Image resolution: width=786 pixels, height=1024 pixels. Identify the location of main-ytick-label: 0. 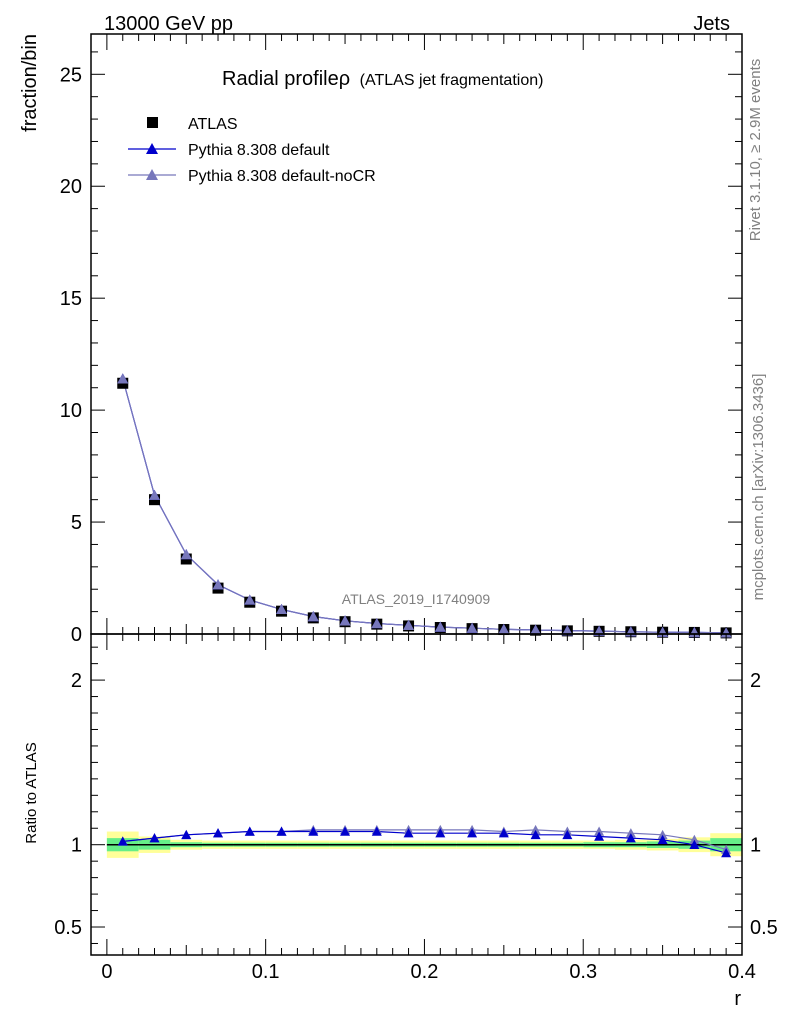
(76, 635).